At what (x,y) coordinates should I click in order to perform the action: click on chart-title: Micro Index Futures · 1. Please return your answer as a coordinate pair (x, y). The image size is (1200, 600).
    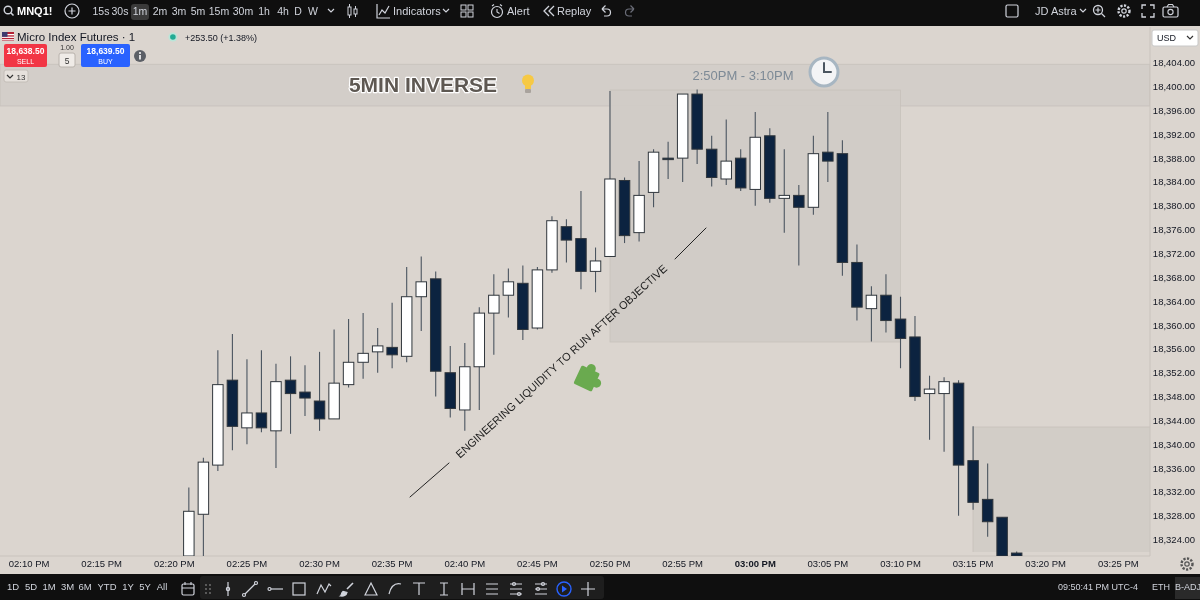
    Looking at the image, I should click on (76, 37).